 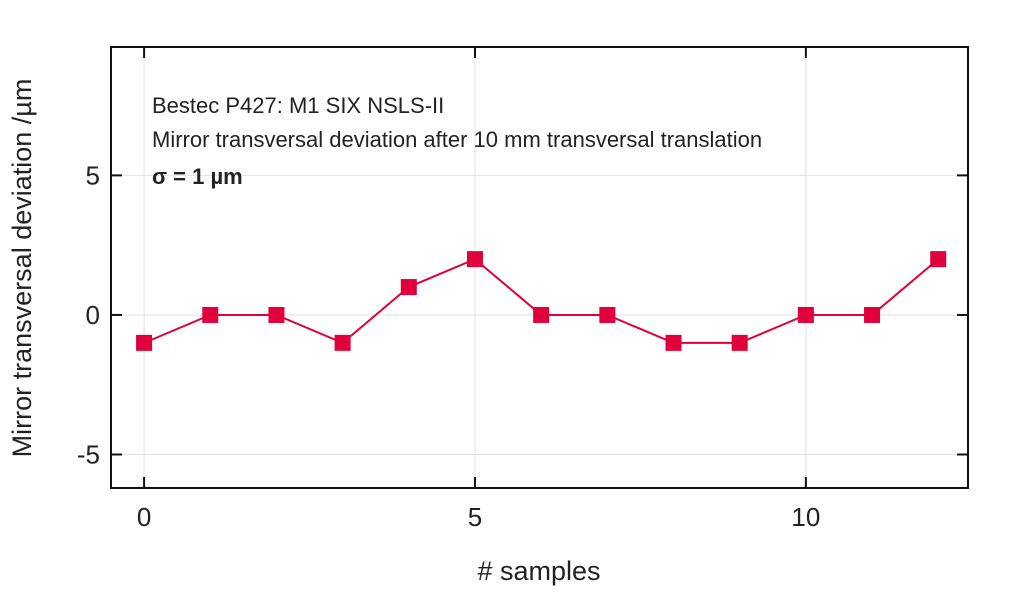 What do you see at coordinates (88, 455) in the screenshot?
I see `y-tick-label: -5` at bounding box center [88, 455].